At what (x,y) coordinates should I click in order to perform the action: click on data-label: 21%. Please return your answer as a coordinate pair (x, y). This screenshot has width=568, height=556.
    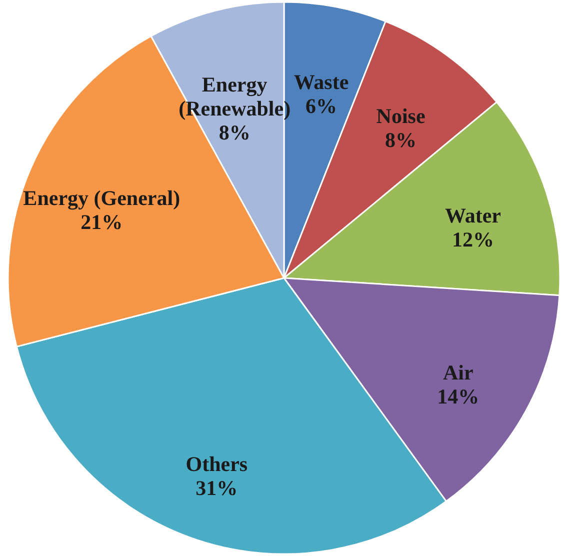
    Looking at the image, I should click on (101, 222).